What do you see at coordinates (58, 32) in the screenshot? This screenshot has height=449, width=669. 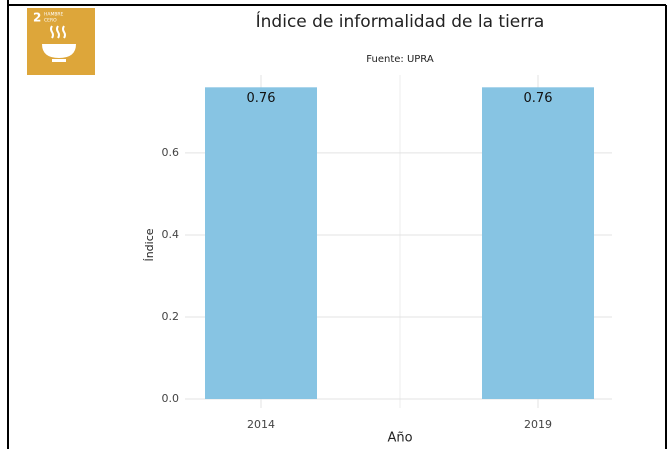 I see `steam` at bounding box center [58, 32].